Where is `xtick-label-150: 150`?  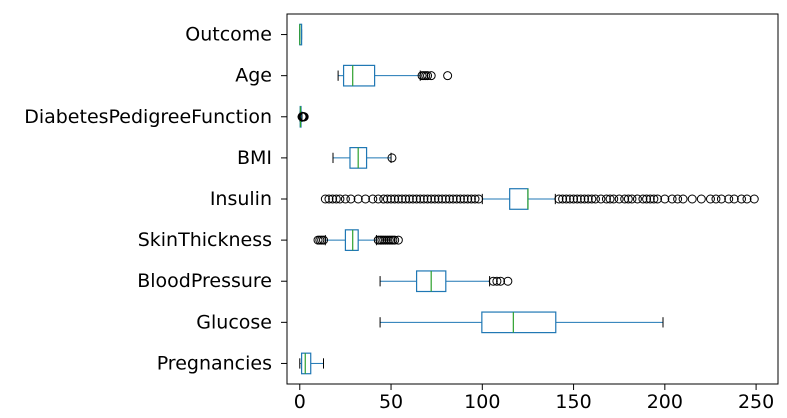 xtick-label-150: 150 is located at coordinates (573, 402).